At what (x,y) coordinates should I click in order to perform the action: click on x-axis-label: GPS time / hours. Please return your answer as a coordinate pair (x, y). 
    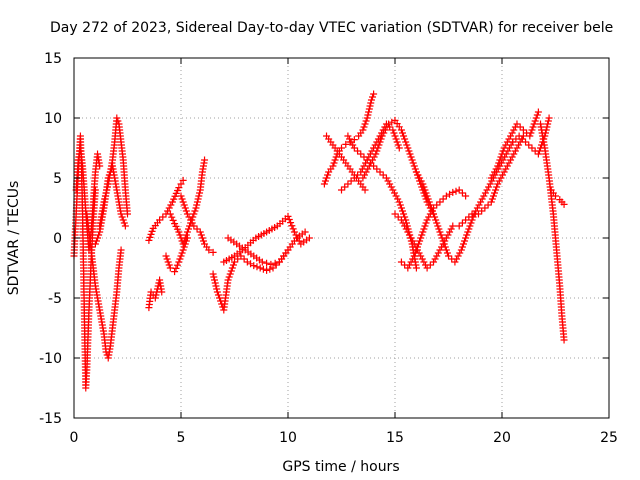
    Looking at the image, I should click on (340, 467).